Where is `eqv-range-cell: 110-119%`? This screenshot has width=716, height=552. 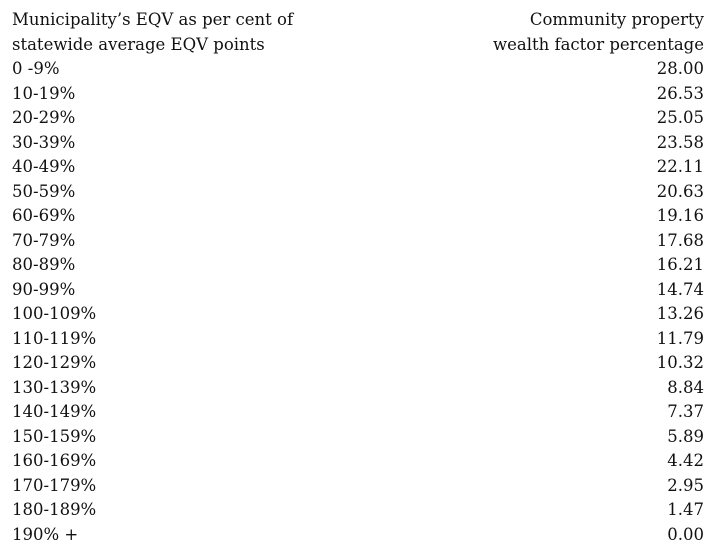 eqv-range-cell: 110-119% is located at coordinates (54, 338).